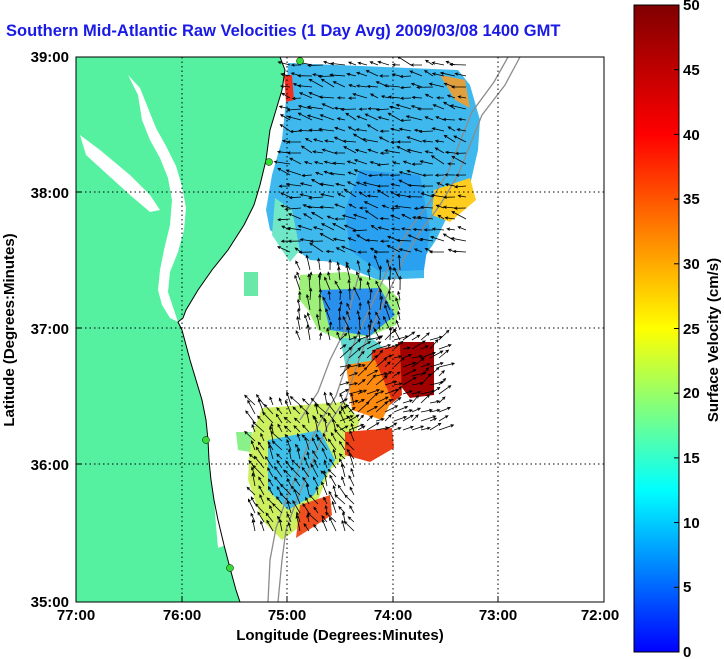 The width and height of the screenshot is (724, 659). What do you see at coordinates (691, 199) in the screenshot?
I see `colorbar-tick-label: 35` at bounding box center [691, 199].